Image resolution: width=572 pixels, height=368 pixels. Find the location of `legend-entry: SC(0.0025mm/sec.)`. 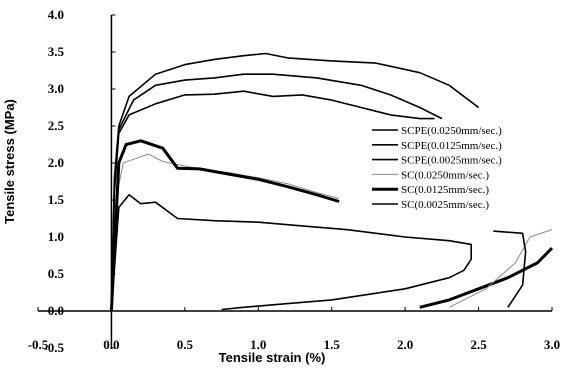

legend-entry: SC(0.0025mm/sec.) is located at coordinates (445, 205).